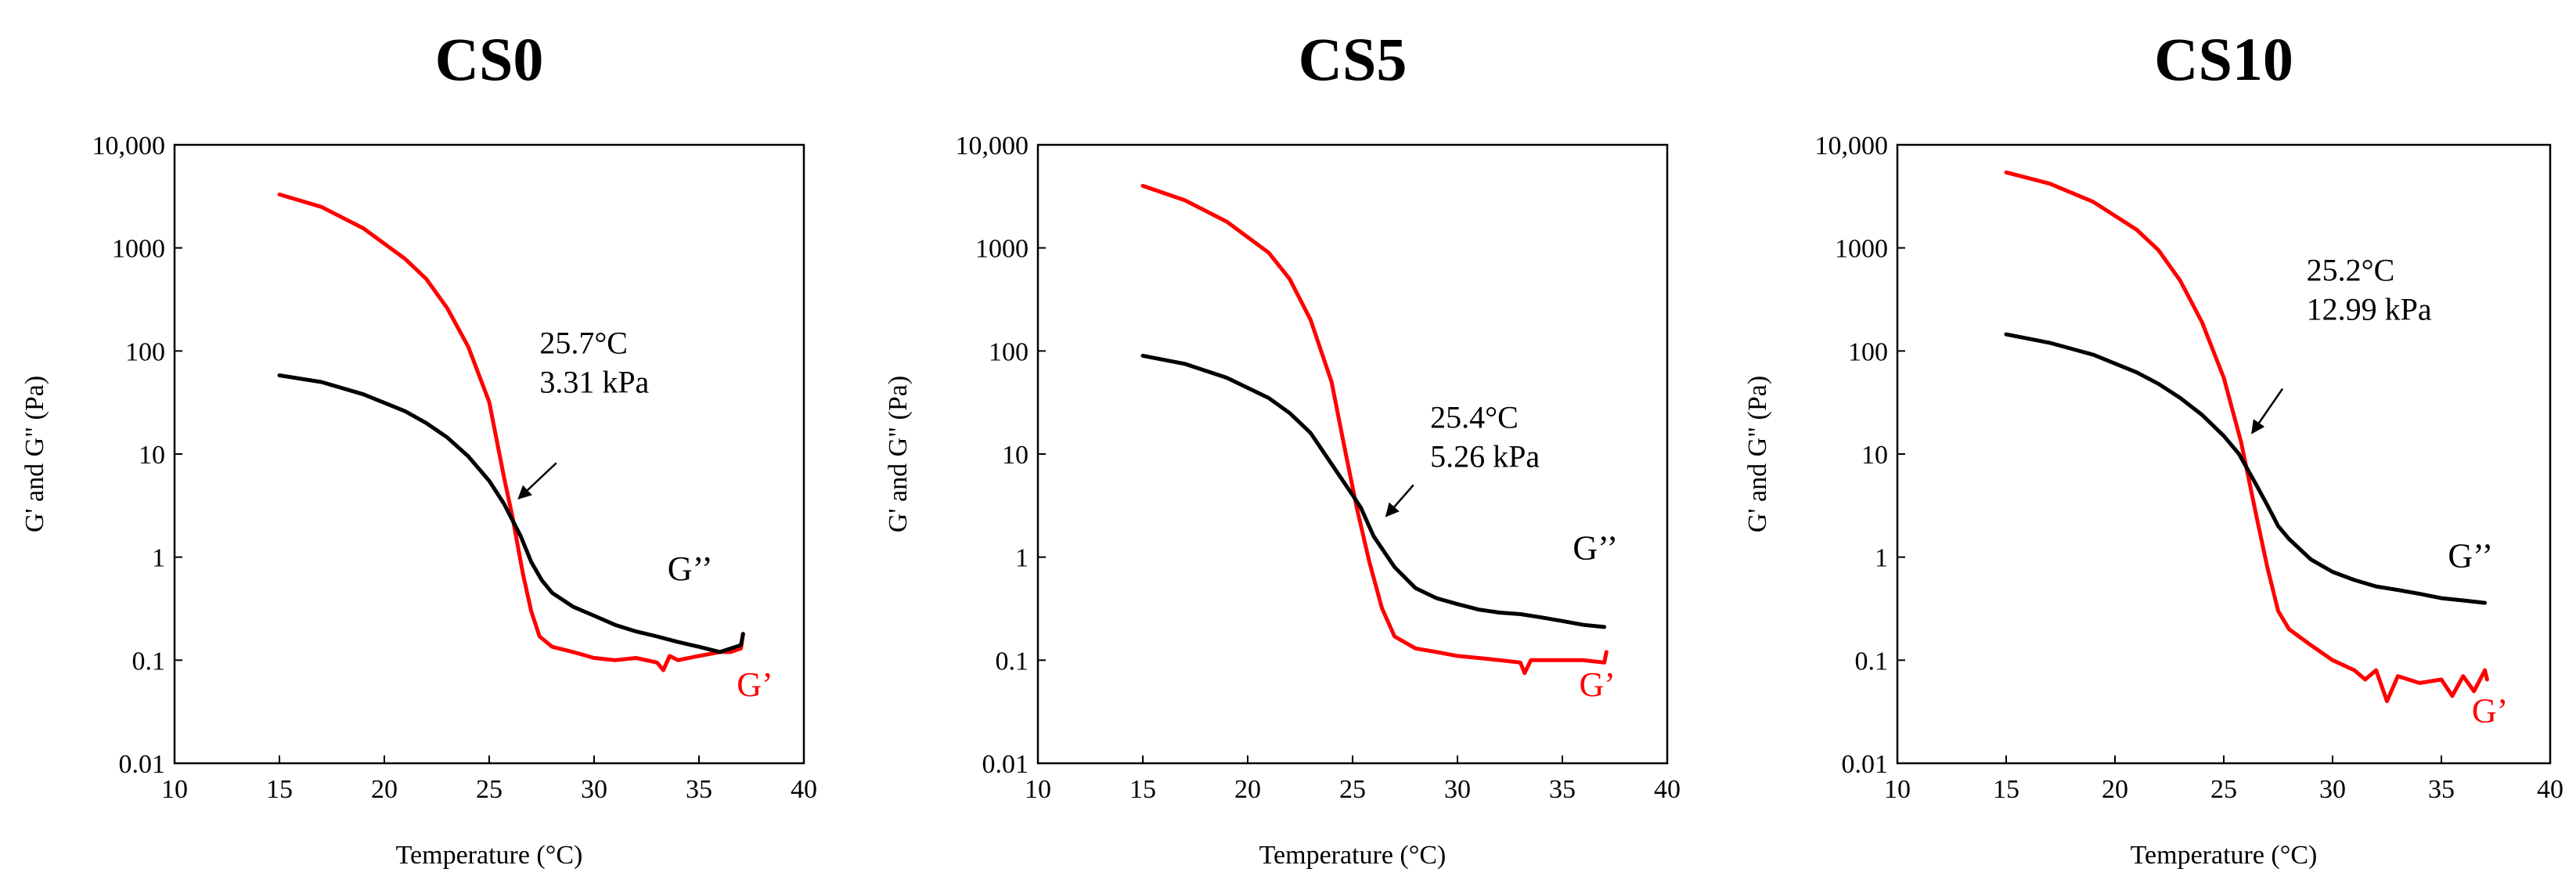  I want to click on crossover-annotation: 5.26 kPa, so click(1485, 456).